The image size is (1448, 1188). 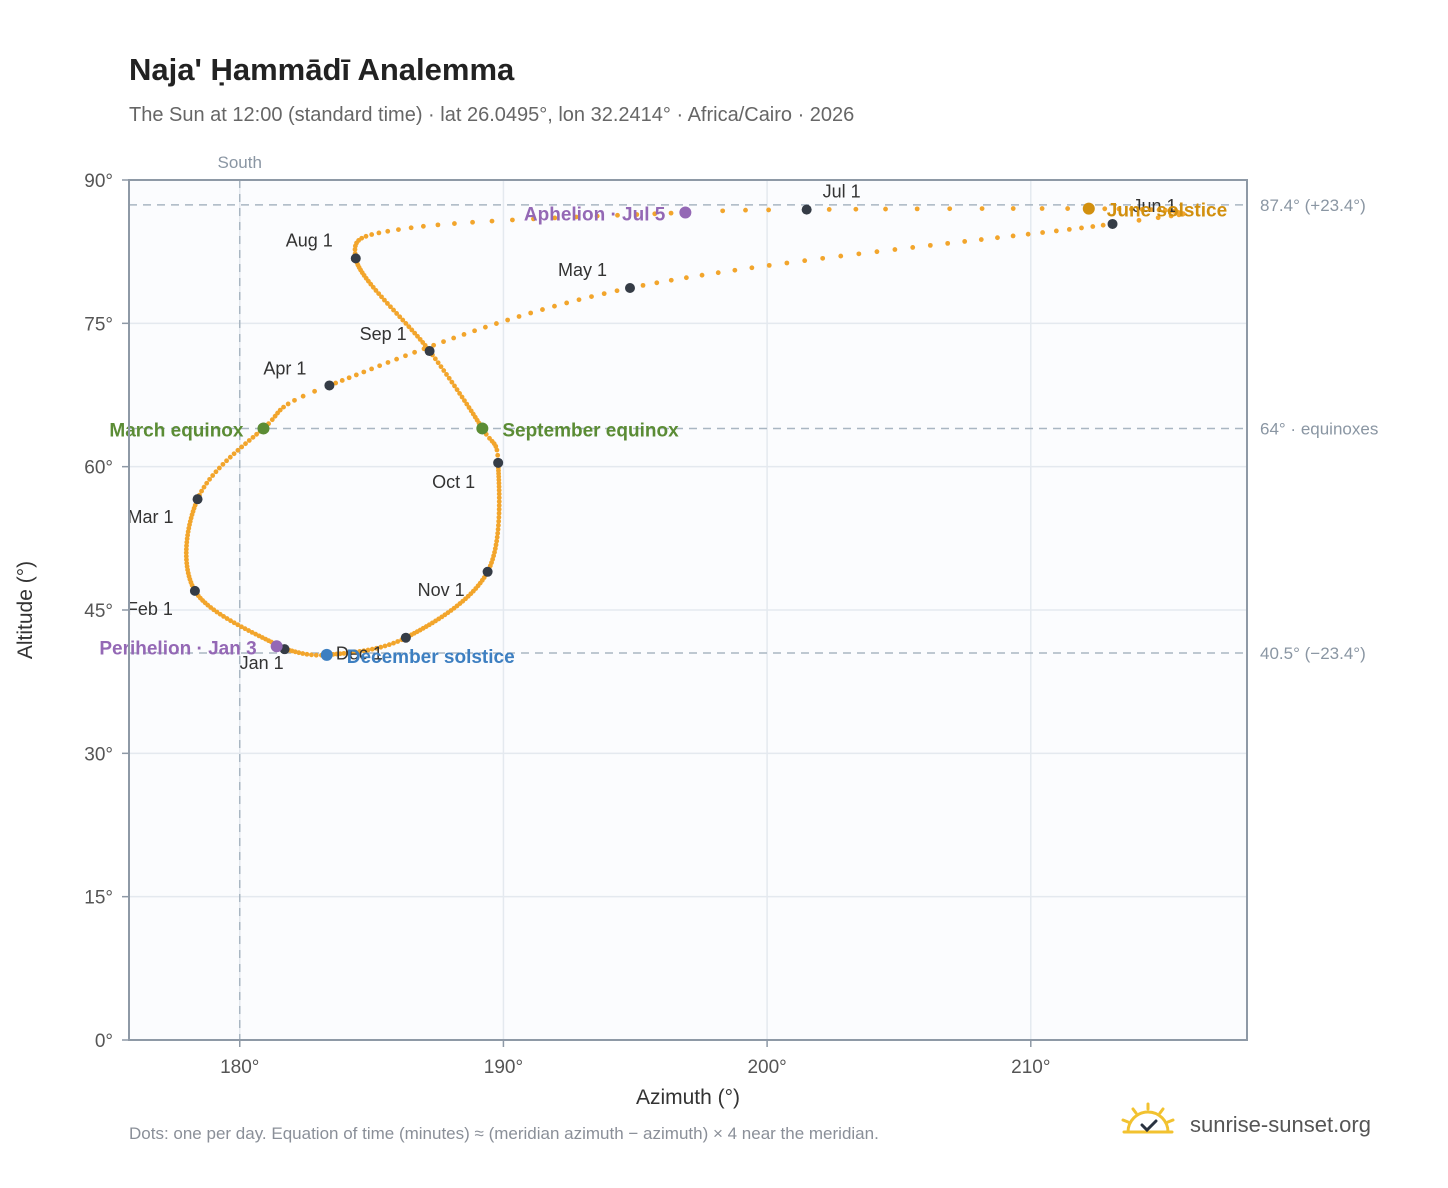 What do you see at coordinates (150, 609) in the screenshot?
I see `month-label: Feb 1` at bounding box center [150, 609].